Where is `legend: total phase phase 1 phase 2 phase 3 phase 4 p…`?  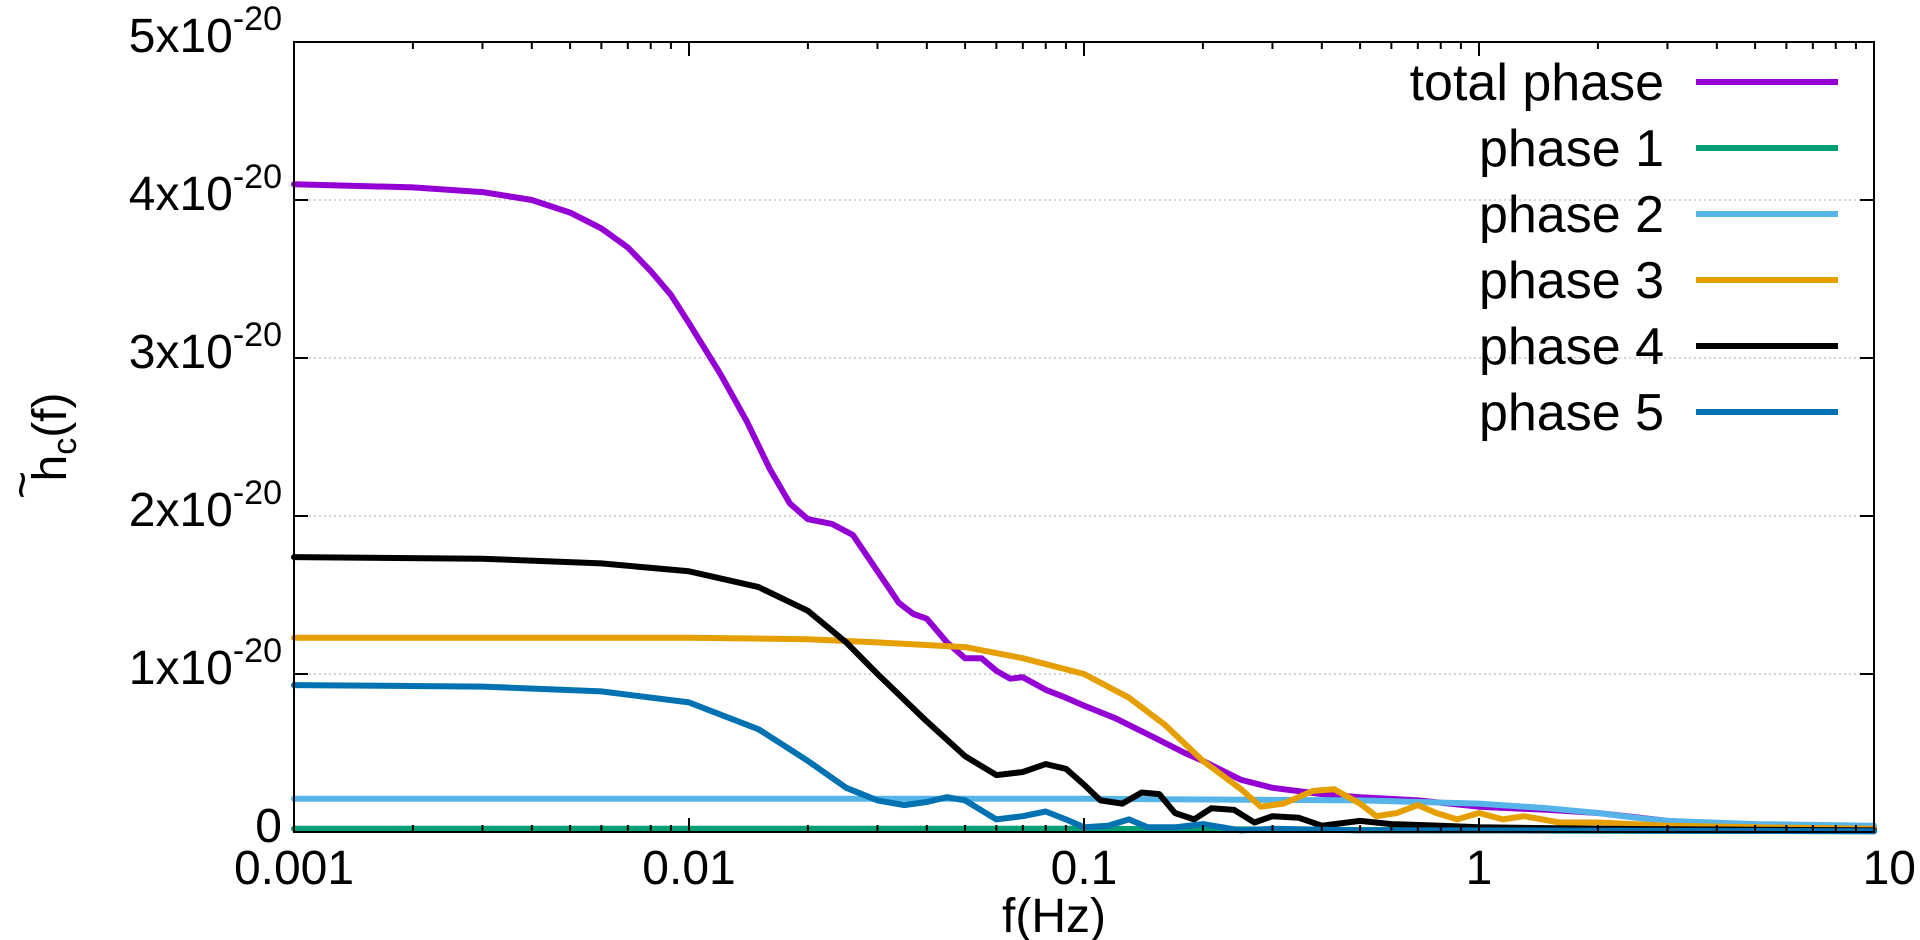
legend: total phase phase 1 phase 2 phase 3 phase 4 p… is located at coordinates (1624, 248).